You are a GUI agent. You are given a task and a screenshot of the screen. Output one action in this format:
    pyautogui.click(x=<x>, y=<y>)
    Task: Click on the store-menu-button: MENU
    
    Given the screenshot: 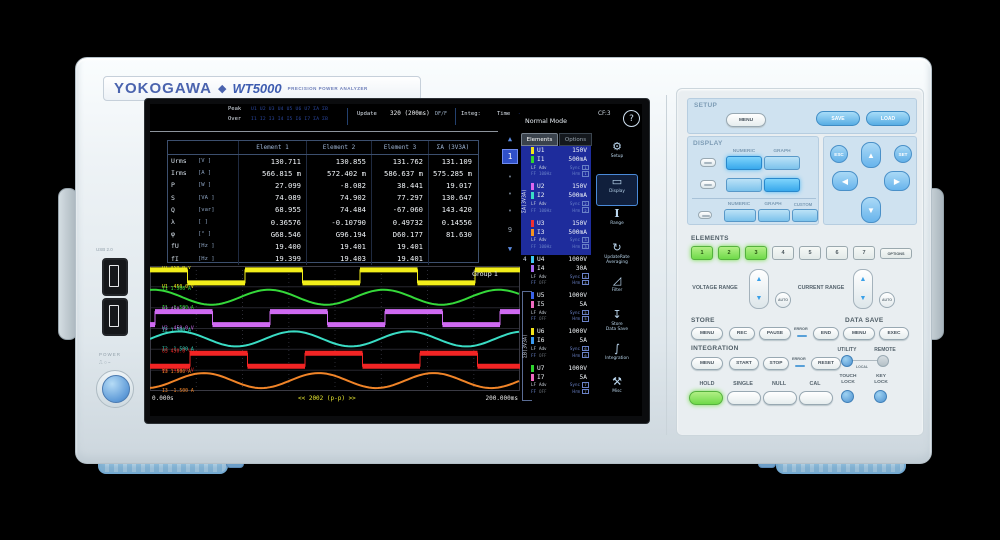 What is the action you would take?
    pyautogui.click(x=707, y=333)
    